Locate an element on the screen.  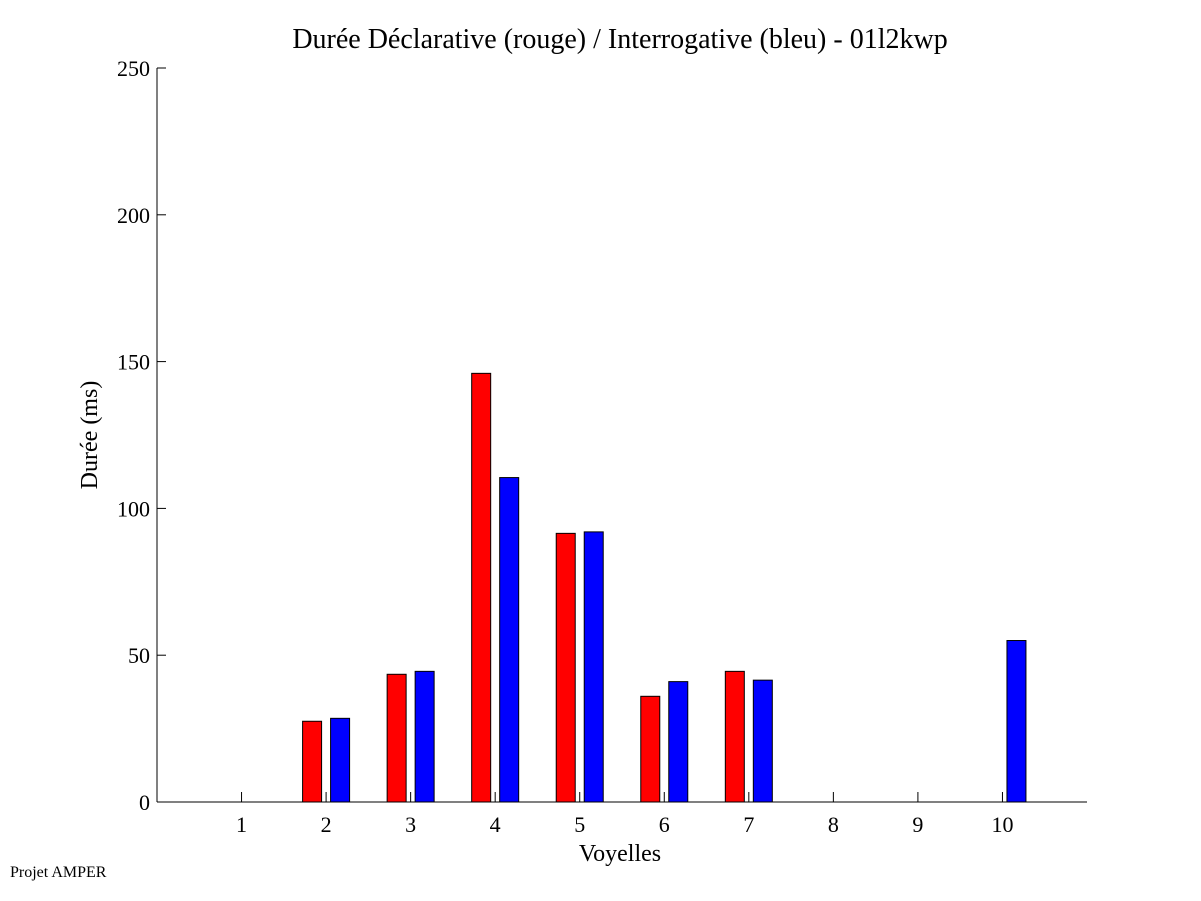
x-tick-label: 3 is located at coordinates (410, 824).